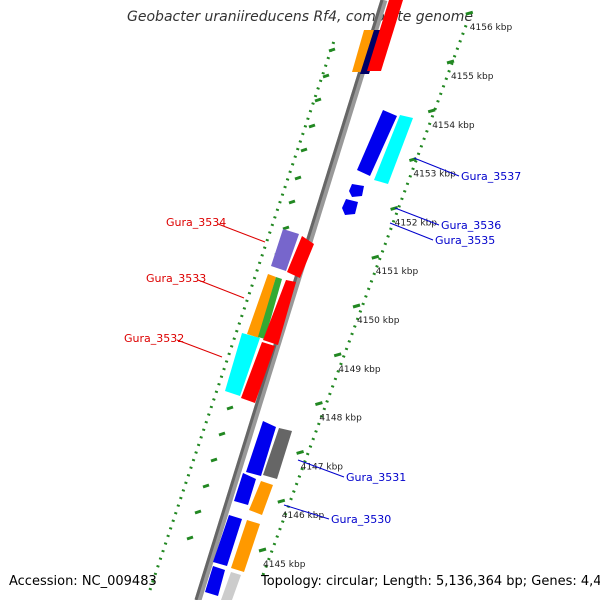 Image resolution: width=600 pixels, height=600 pixels. Describe the element at coordinates (359, 370) in the screenshot. I see `axis-tick-label: 4149 kbp` at that location.